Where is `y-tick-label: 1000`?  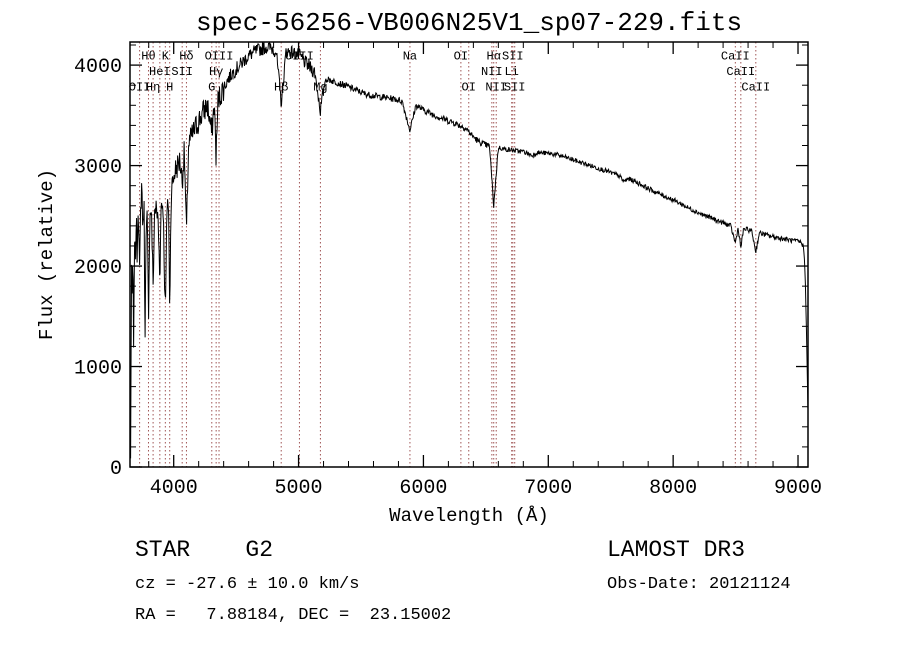
y-tick-label: 1000 is located at coordinates (98, 369).